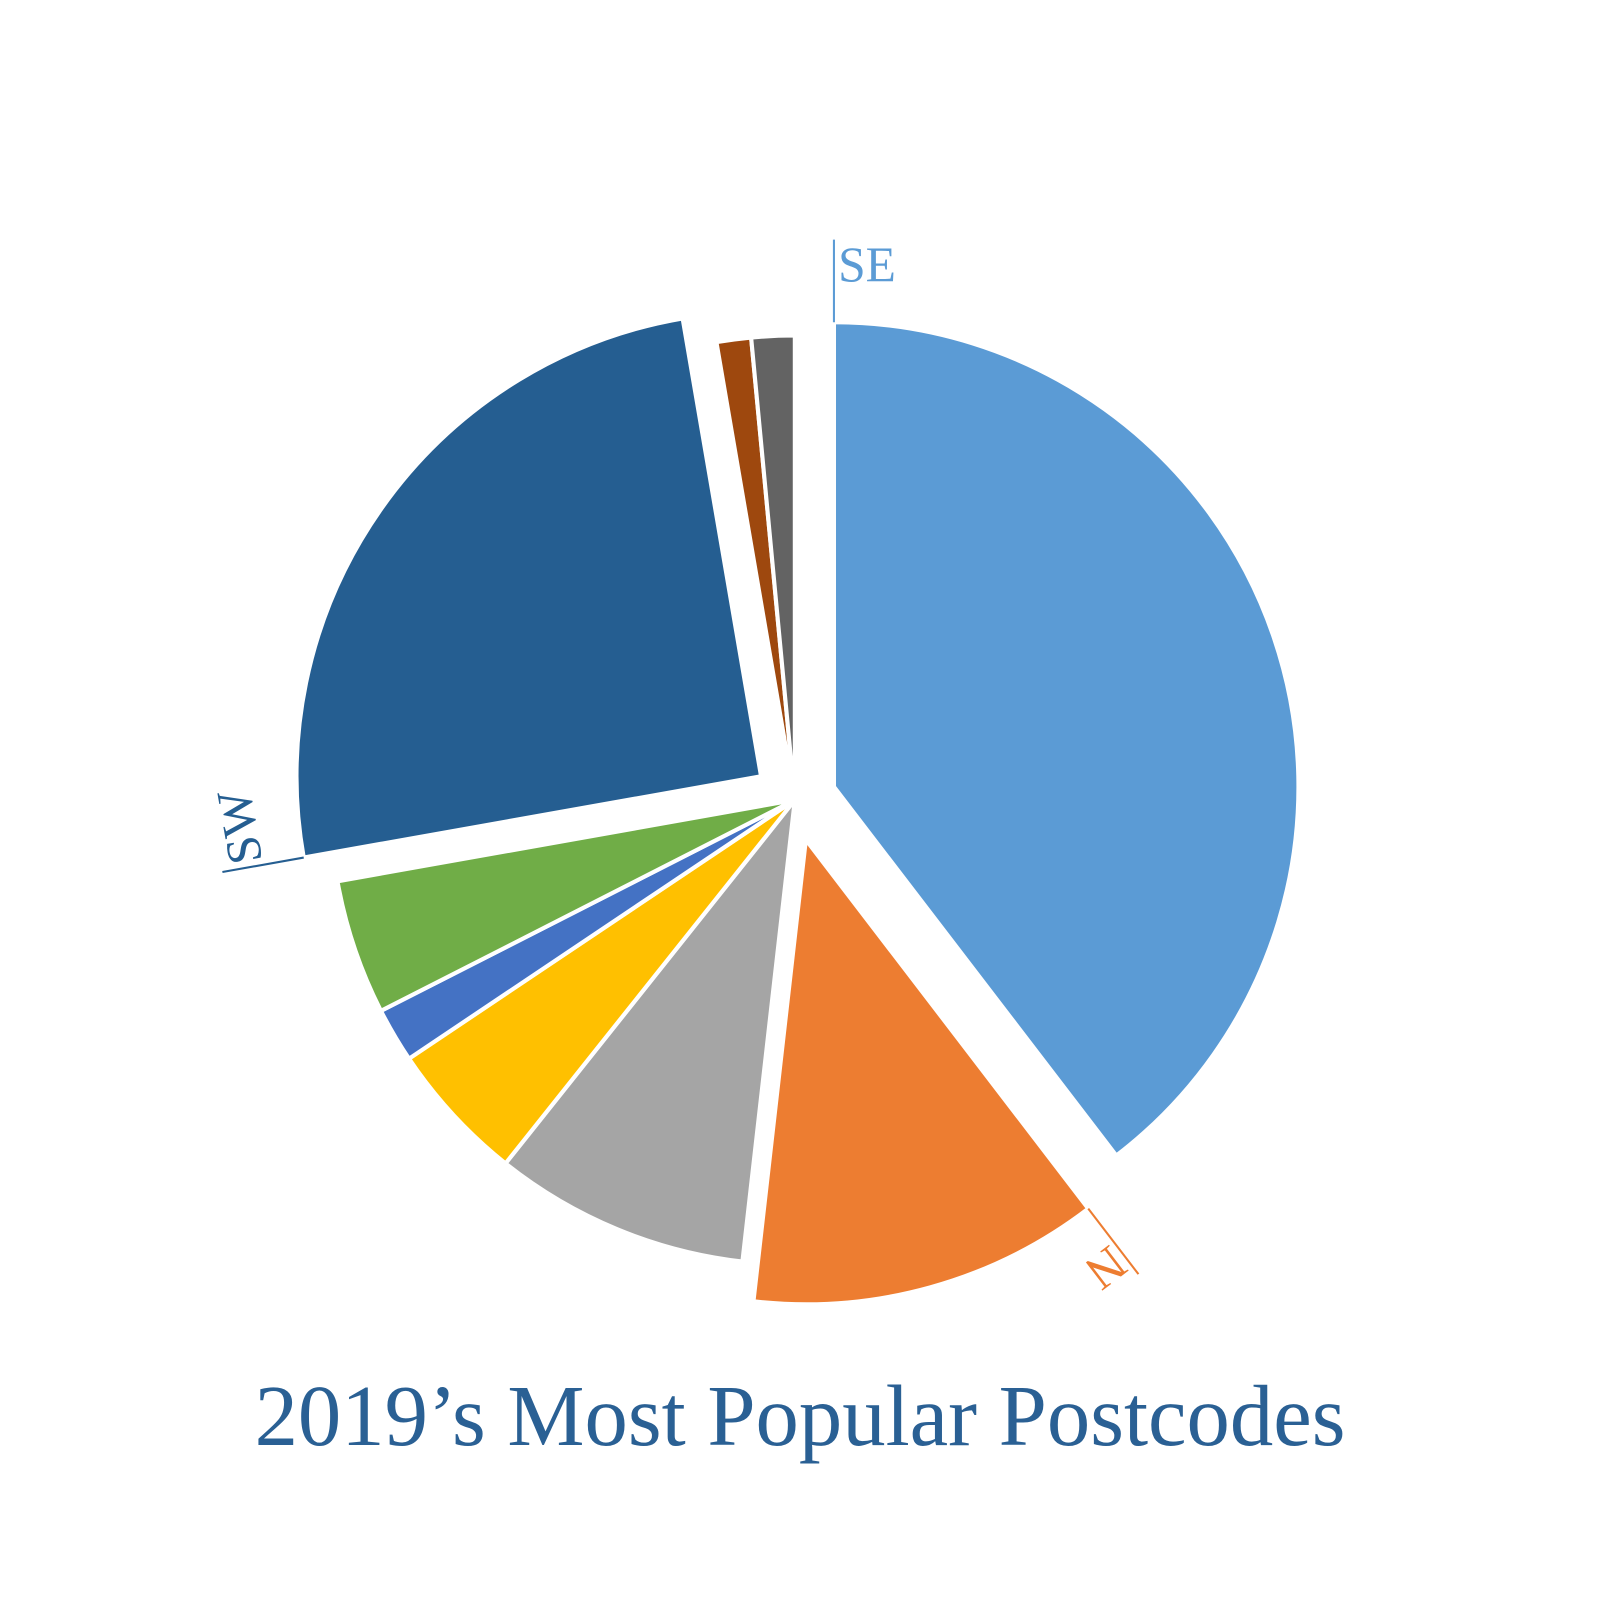 This screenshot has width=1600, height=1600. I want to click on chart-title: 2019’s Most Popular Postcodes, so click(800, 1416).